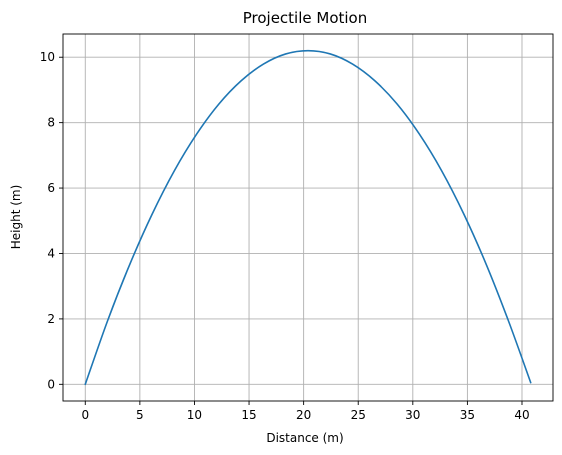 This screenshot has height=455, width=562. What do you see at coordinates (16, 217) in the screenshot?
I see `y-axis-label: Height (m)` at bounding box center [16, 217].